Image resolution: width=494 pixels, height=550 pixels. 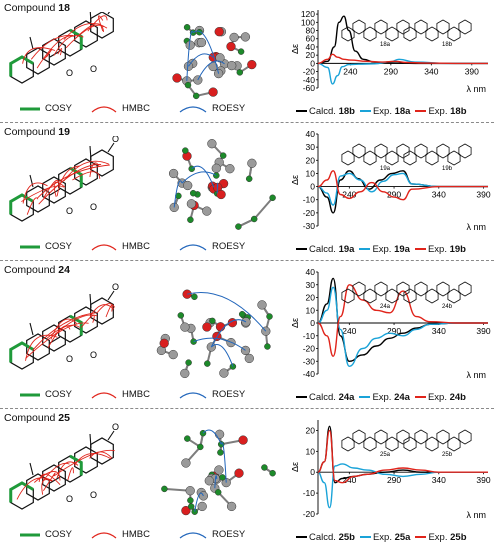 I want to click on y-tick-label: 20, so click(x=311, y=160).